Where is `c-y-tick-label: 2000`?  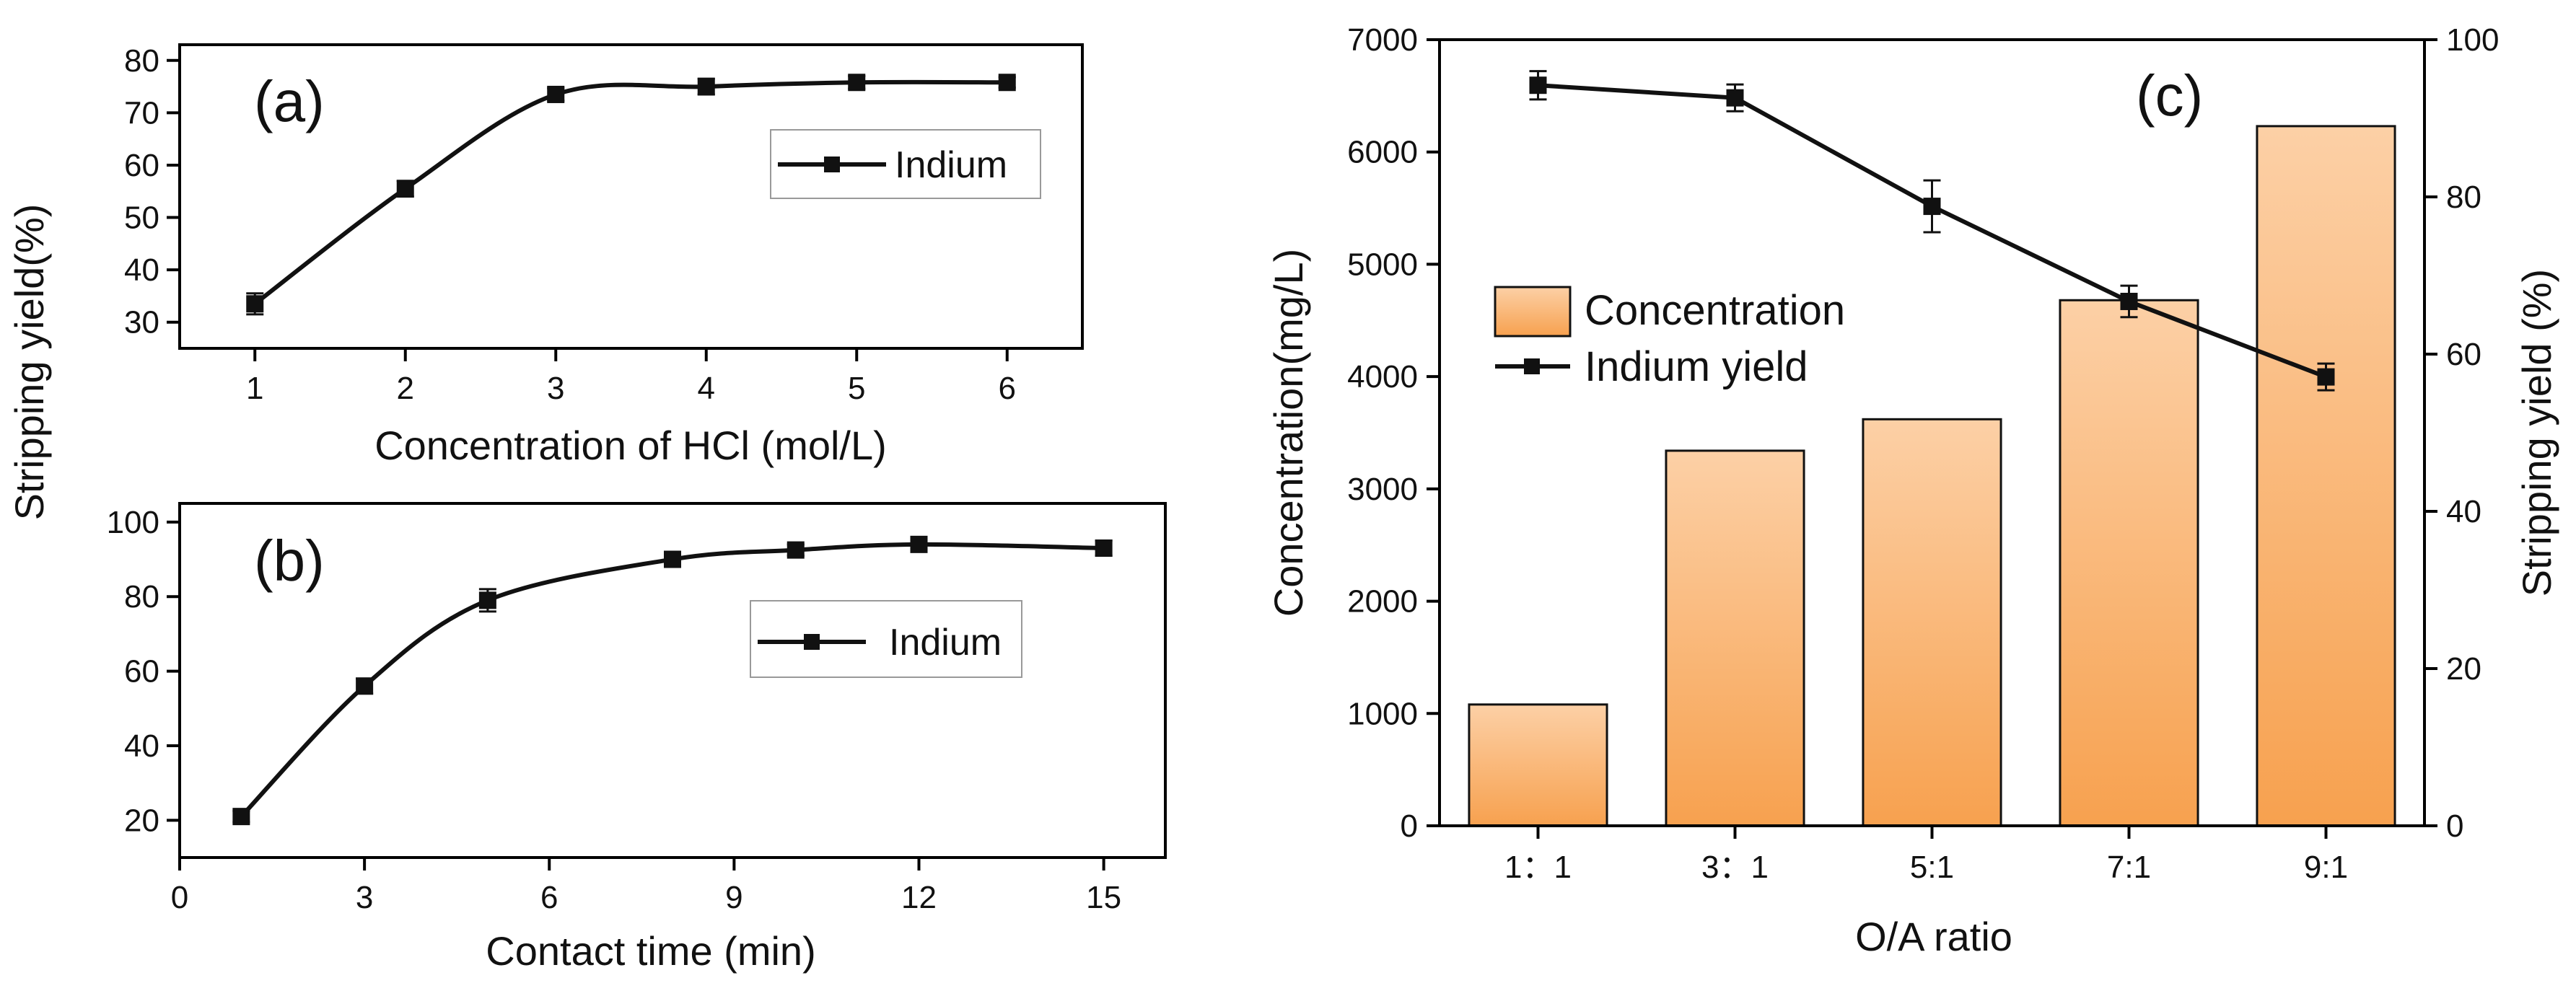 c-y-tick-label: 2000 is located at coordinates (1382, 602).